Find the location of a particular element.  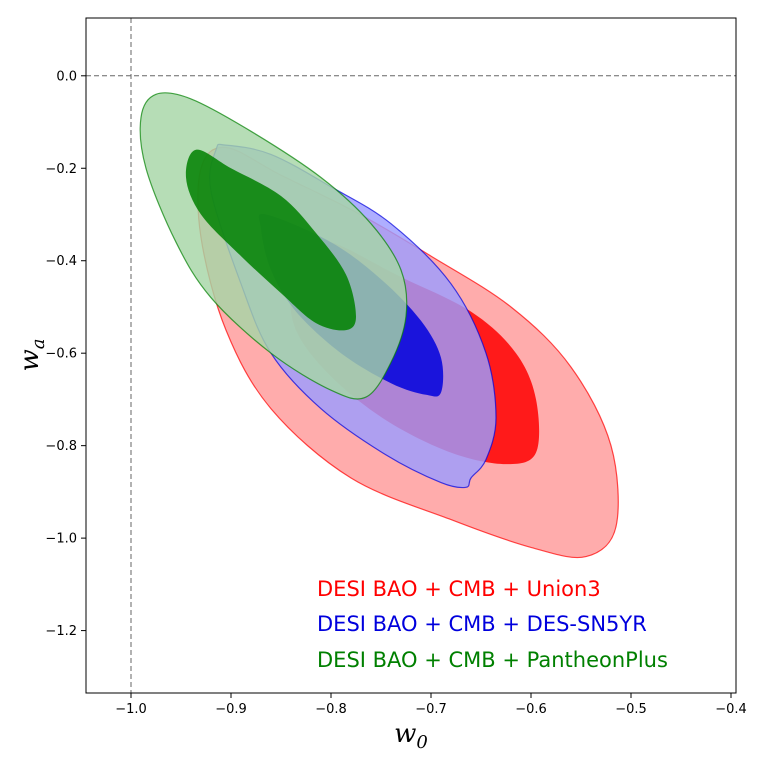

legend-entry-pantheonplus: DESI BAO + CMB + PantheonPlus is located at coordinates (492, 660).